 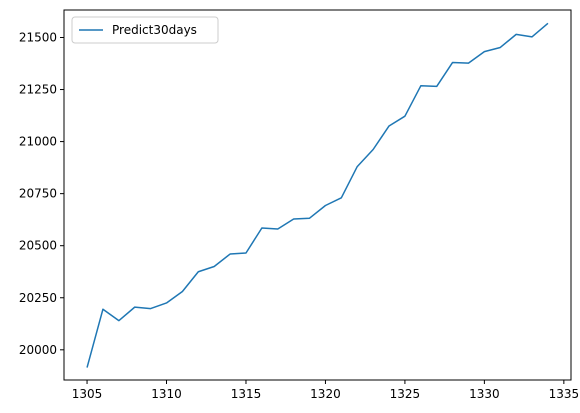 I want to click on y-tick-label: 20500, so click(x=38, y=246).